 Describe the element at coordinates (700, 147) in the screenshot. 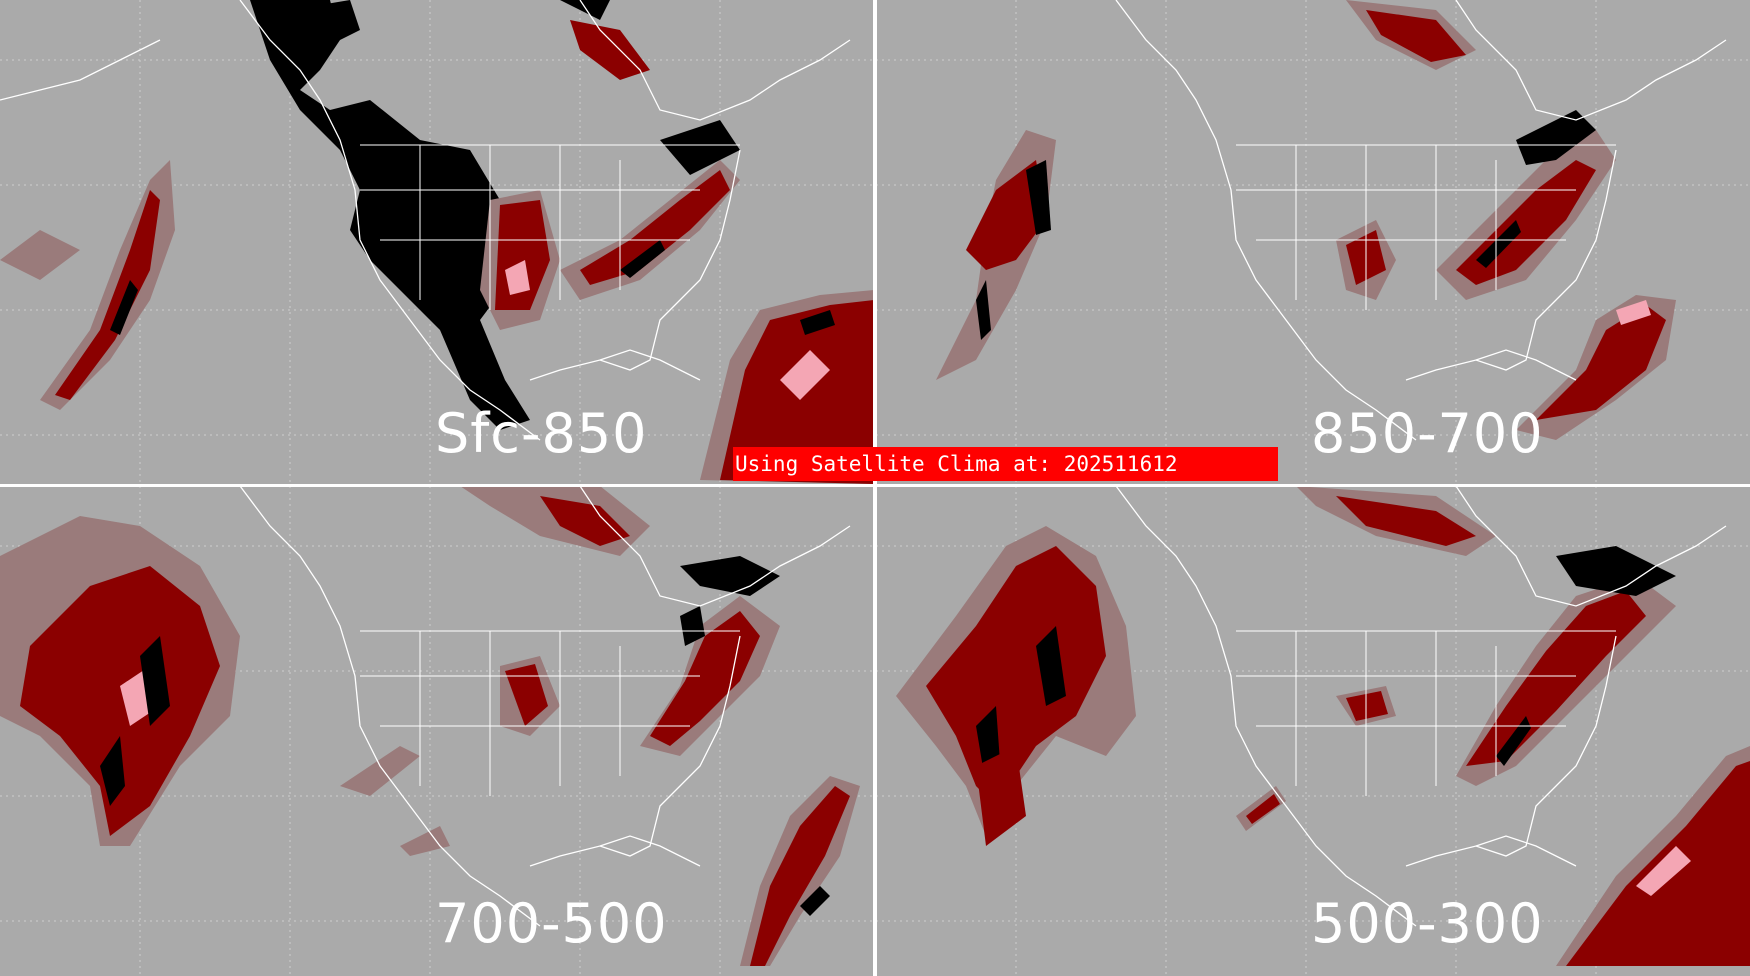

I see `black-blob-ne` at that location.